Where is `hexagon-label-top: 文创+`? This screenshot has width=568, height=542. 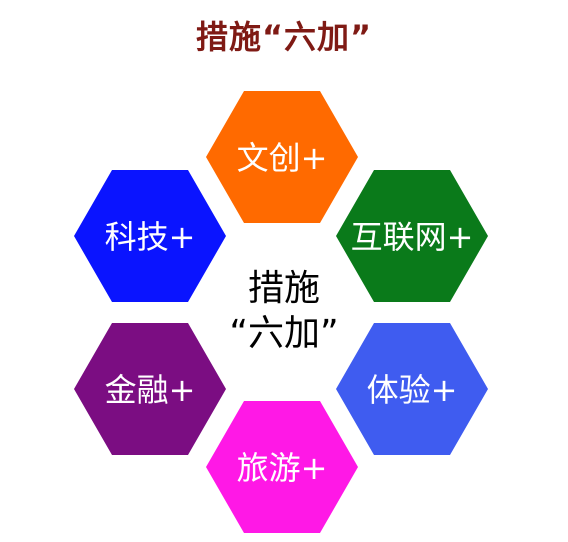 hexagon-label-top: 文创+ is located at coordinates (282, 158).